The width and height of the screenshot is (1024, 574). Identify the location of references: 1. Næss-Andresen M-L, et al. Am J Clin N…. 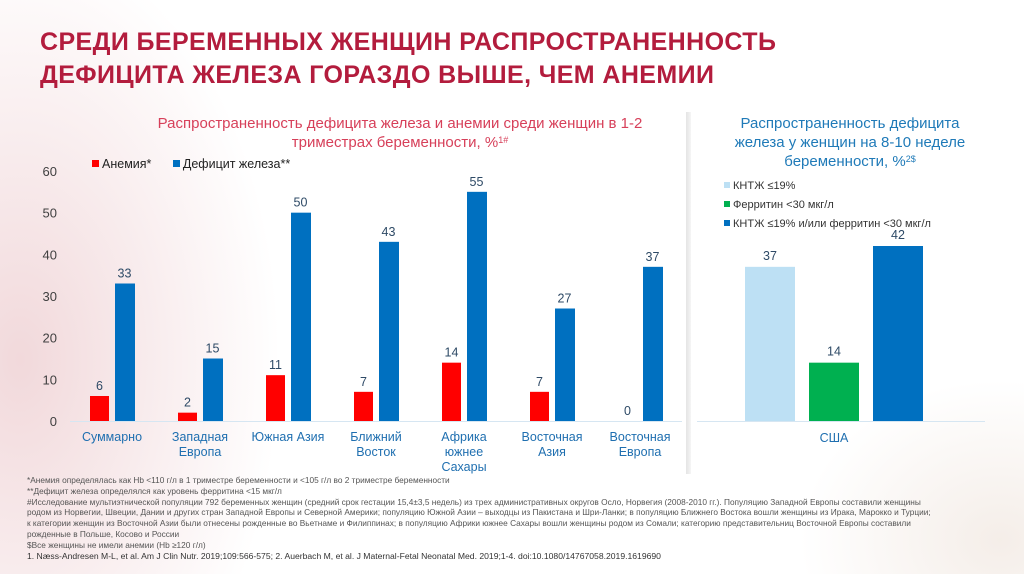
(344, 555).